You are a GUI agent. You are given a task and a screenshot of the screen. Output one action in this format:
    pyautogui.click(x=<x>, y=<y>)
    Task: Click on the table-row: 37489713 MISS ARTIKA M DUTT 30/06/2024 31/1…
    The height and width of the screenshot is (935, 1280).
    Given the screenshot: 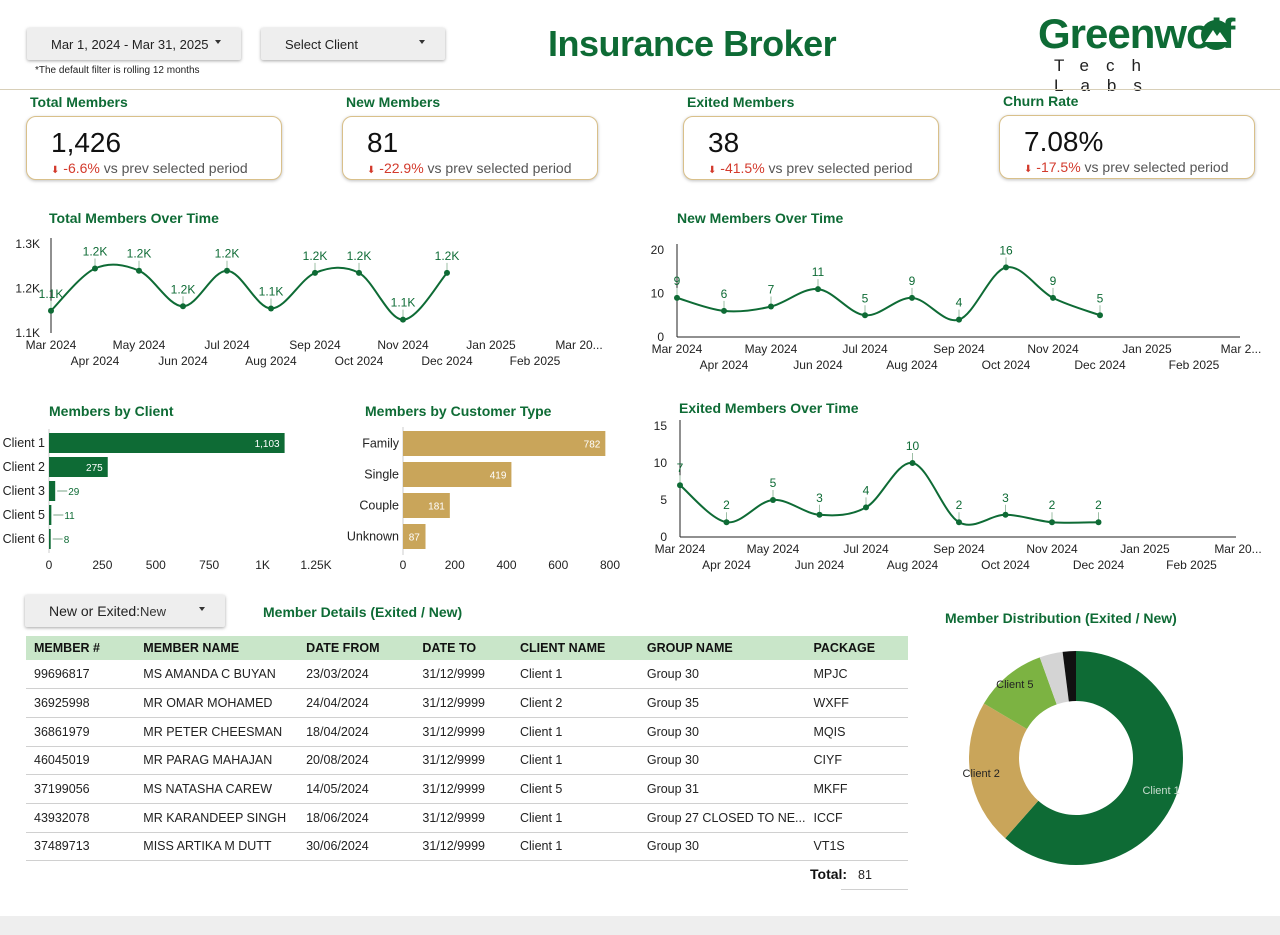 What is the action you would take?
    pyautogui.click(x=467, y=847)
    